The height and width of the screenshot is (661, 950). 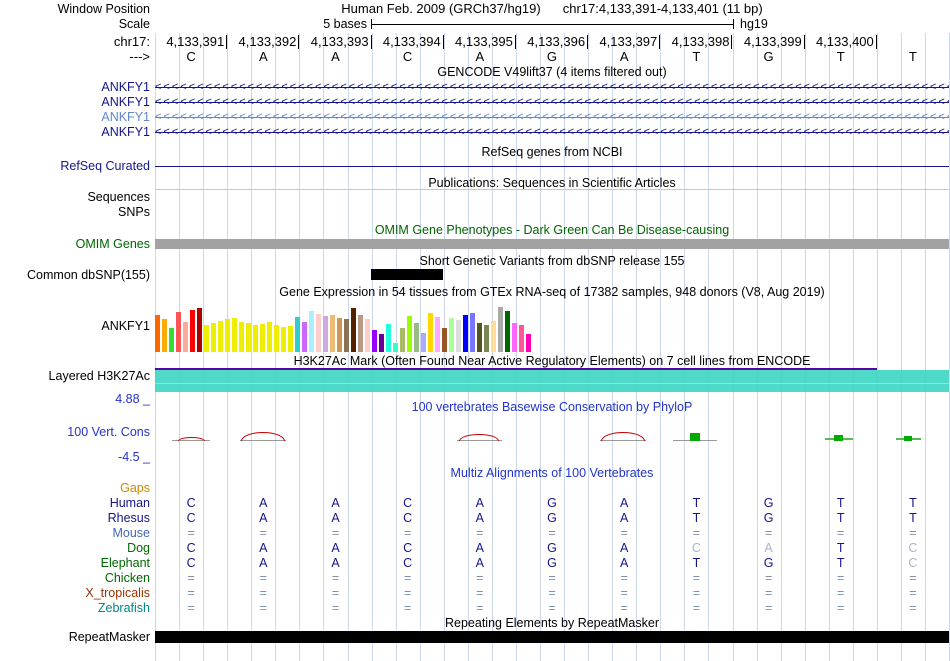 What do you see at coordinates (105, 166) in the screenshot?
I see `refseq-curated-label: RefSeq Curated` at bounding box center [105, 166].